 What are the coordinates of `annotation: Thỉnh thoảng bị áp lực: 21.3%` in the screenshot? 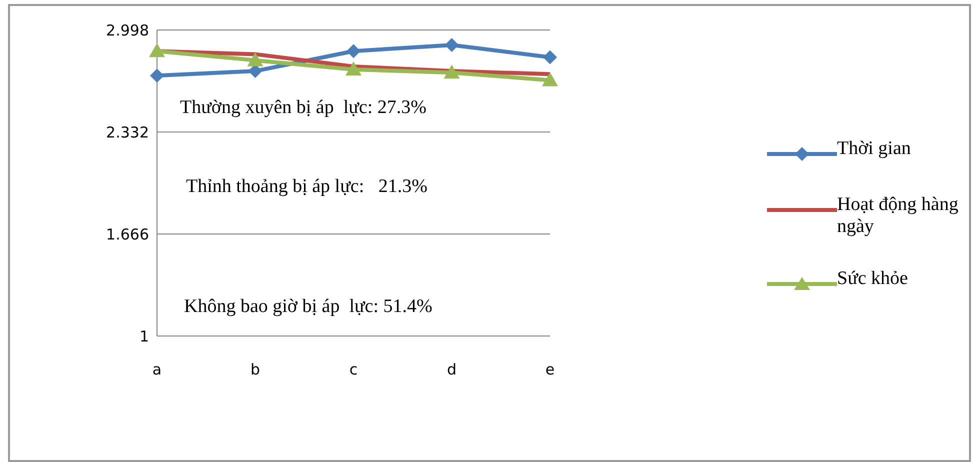 It's located at (307, 187).